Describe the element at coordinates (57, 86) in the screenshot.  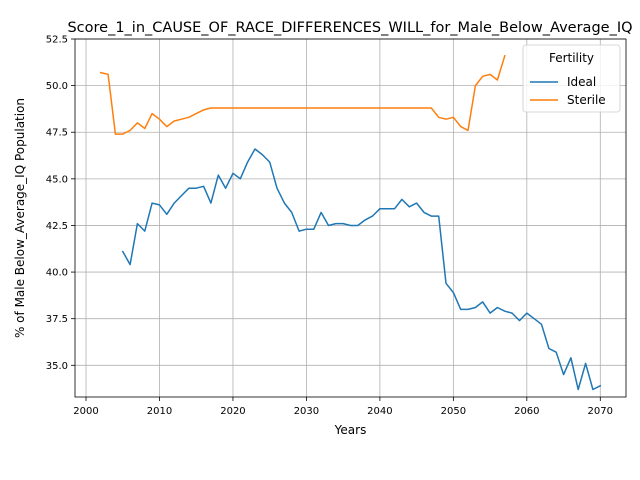
I see `y-tick-label: 50.0` at that location.